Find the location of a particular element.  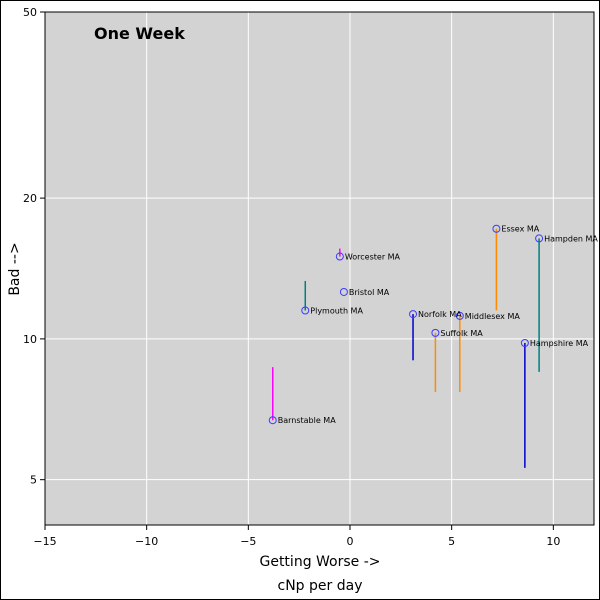

point-label: Norfolk MA is located at coordinates (440, 314).